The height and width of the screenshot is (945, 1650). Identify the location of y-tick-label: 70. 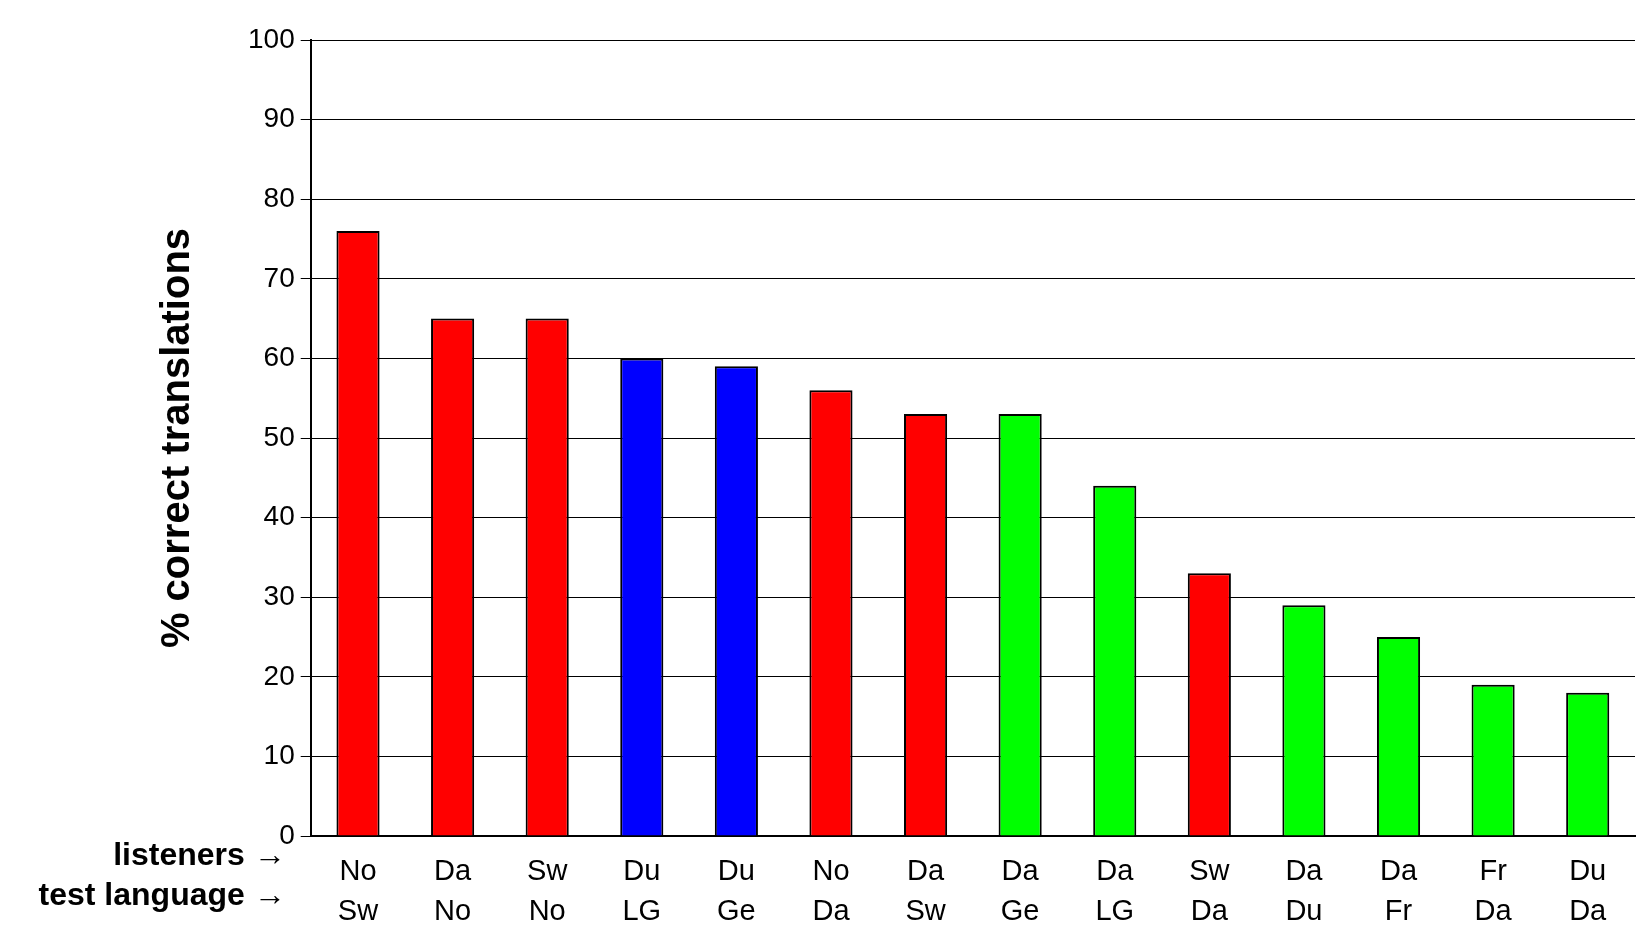
(279, 277).